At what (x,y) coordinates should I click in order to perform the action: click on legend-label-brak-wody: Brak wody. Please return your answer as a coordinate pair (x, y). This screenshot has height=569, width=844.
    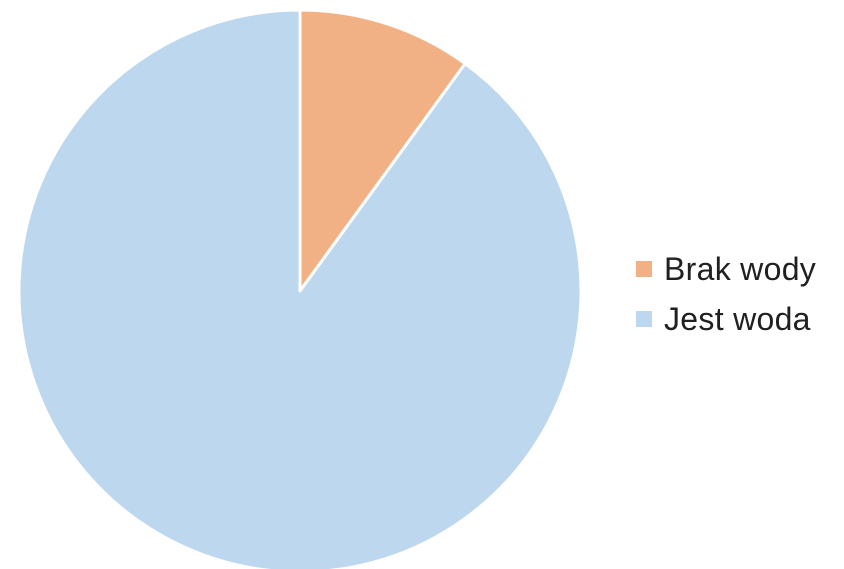
    Looking at the image, I should click on (740, 268).